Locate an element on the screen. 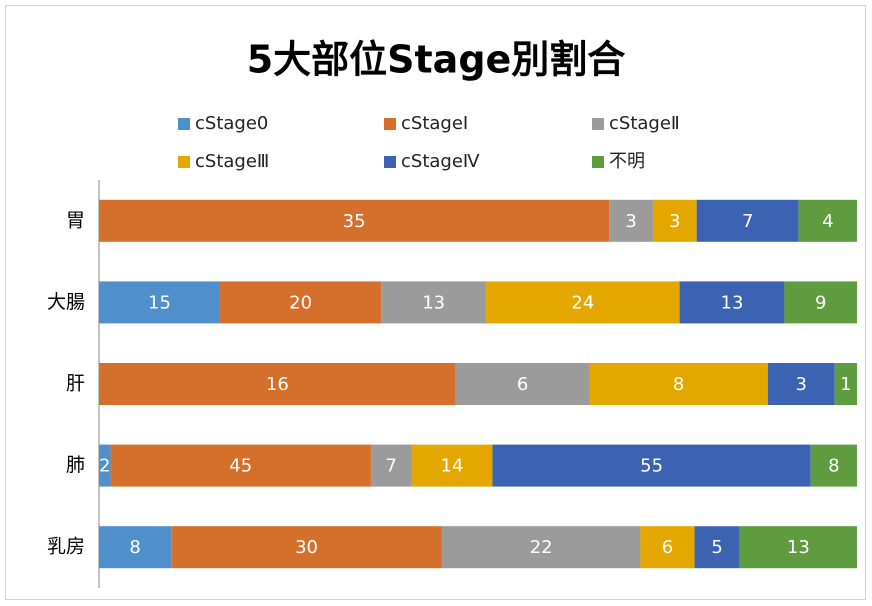 This screenshot has width=872, height=606. data-label: 45 is located at coordinates (240, 466).